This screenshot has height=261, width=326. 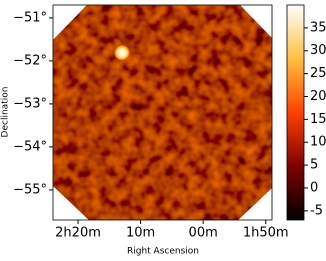 What do you see at coordinates (203, 233) in the screenshot?
I see `x-tick-label: 00m` at bounding box center [203, 233].